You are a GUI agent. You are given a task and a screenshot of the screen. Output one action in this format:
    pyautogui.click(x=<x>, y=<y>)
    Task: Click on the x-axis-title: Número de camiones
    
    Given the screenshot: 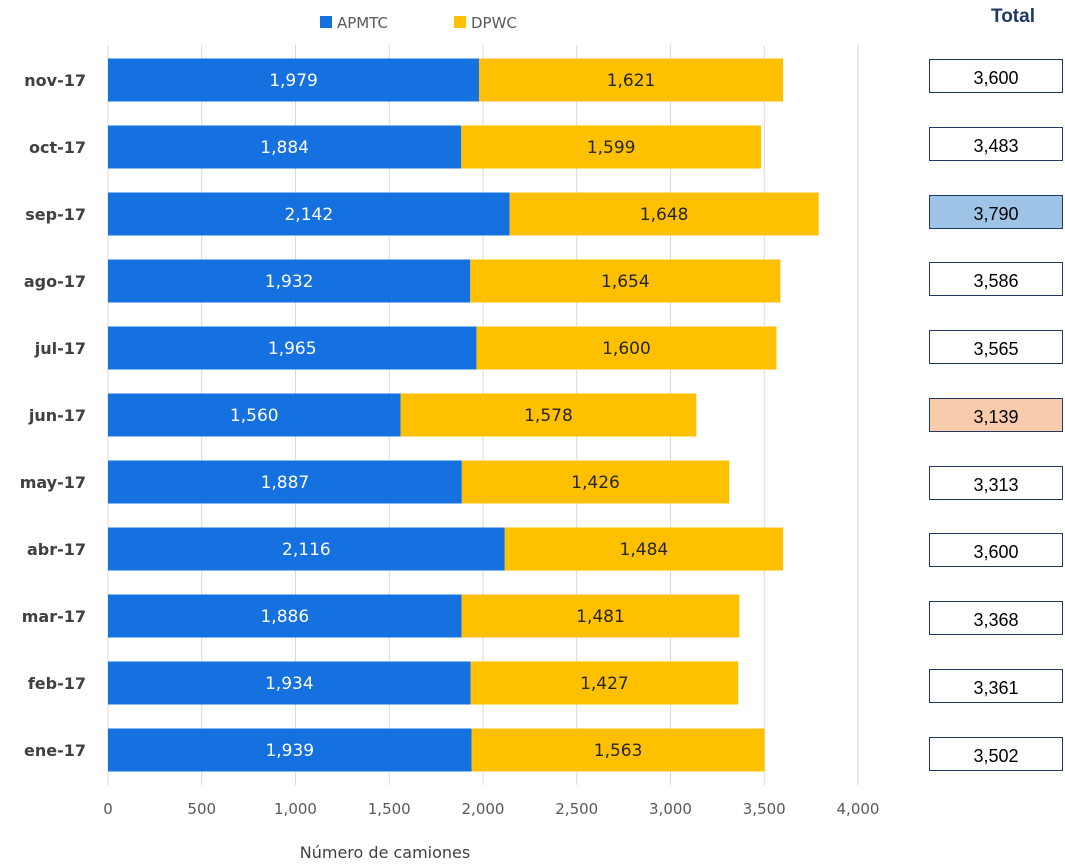 What is the action you would take?
    pyautogui.click(x=385, y=852)
    